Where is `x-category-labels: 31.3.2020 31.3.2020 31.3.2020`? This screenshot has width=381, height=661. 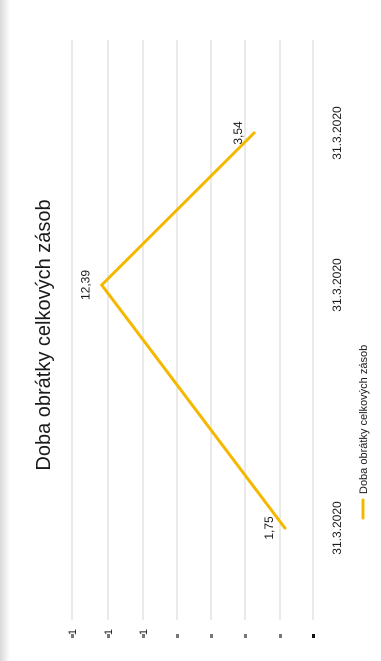
x-category-labels: 31.3.2020 31.3.2020 31.3.2020 is located at coordinates (337, 330).